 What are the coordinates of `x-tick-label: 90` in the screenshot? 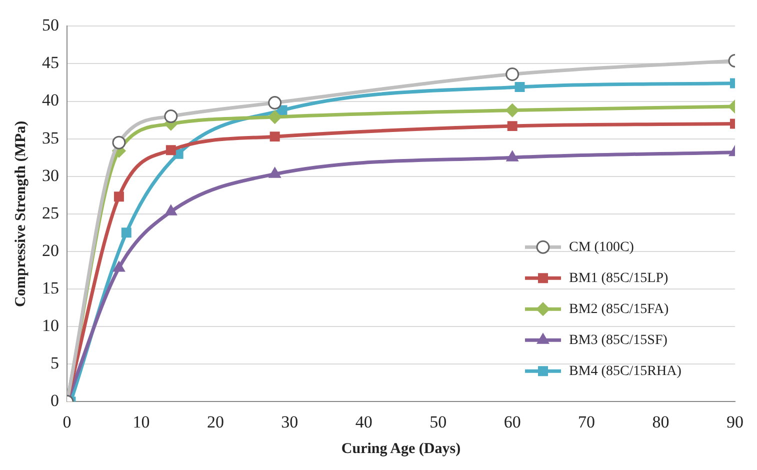 It's located at (735, 422).